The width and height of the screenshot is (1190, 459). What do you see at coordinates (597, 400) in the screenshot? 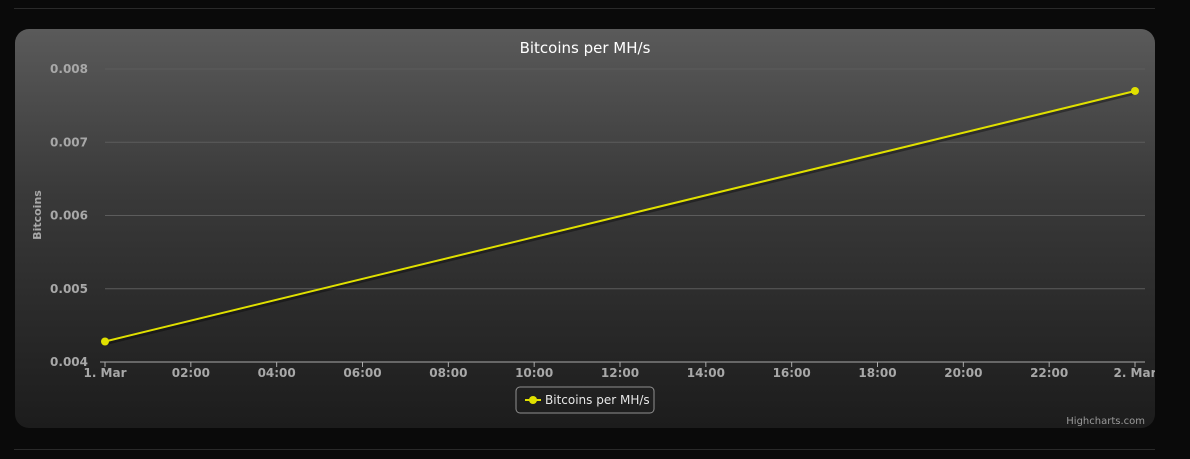
I see `legend-item-label: Bitcoins per MH/s` at bounding box center [597, 400].